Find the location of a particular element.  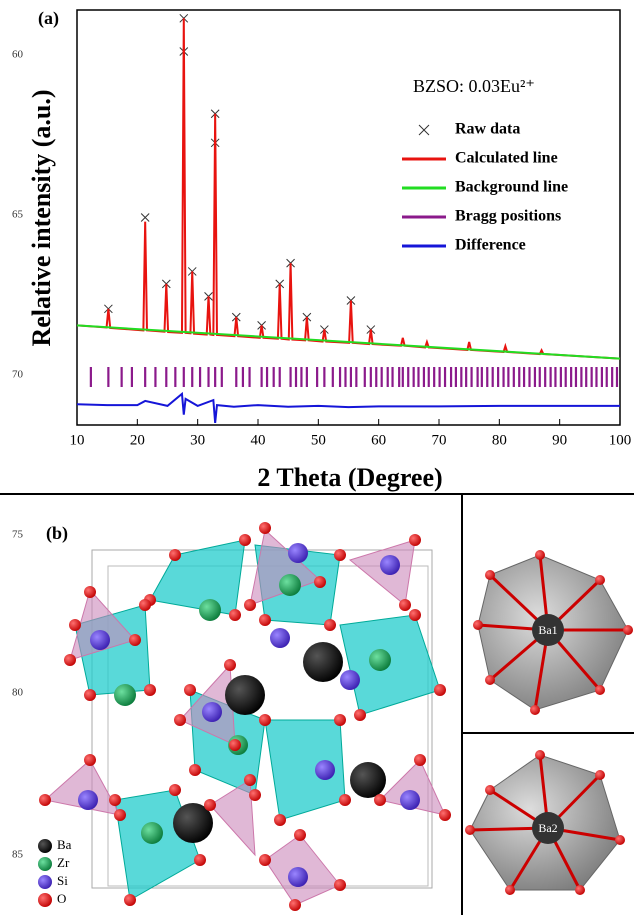

x-tick-label: 30 is located at coordinates (197, 440).